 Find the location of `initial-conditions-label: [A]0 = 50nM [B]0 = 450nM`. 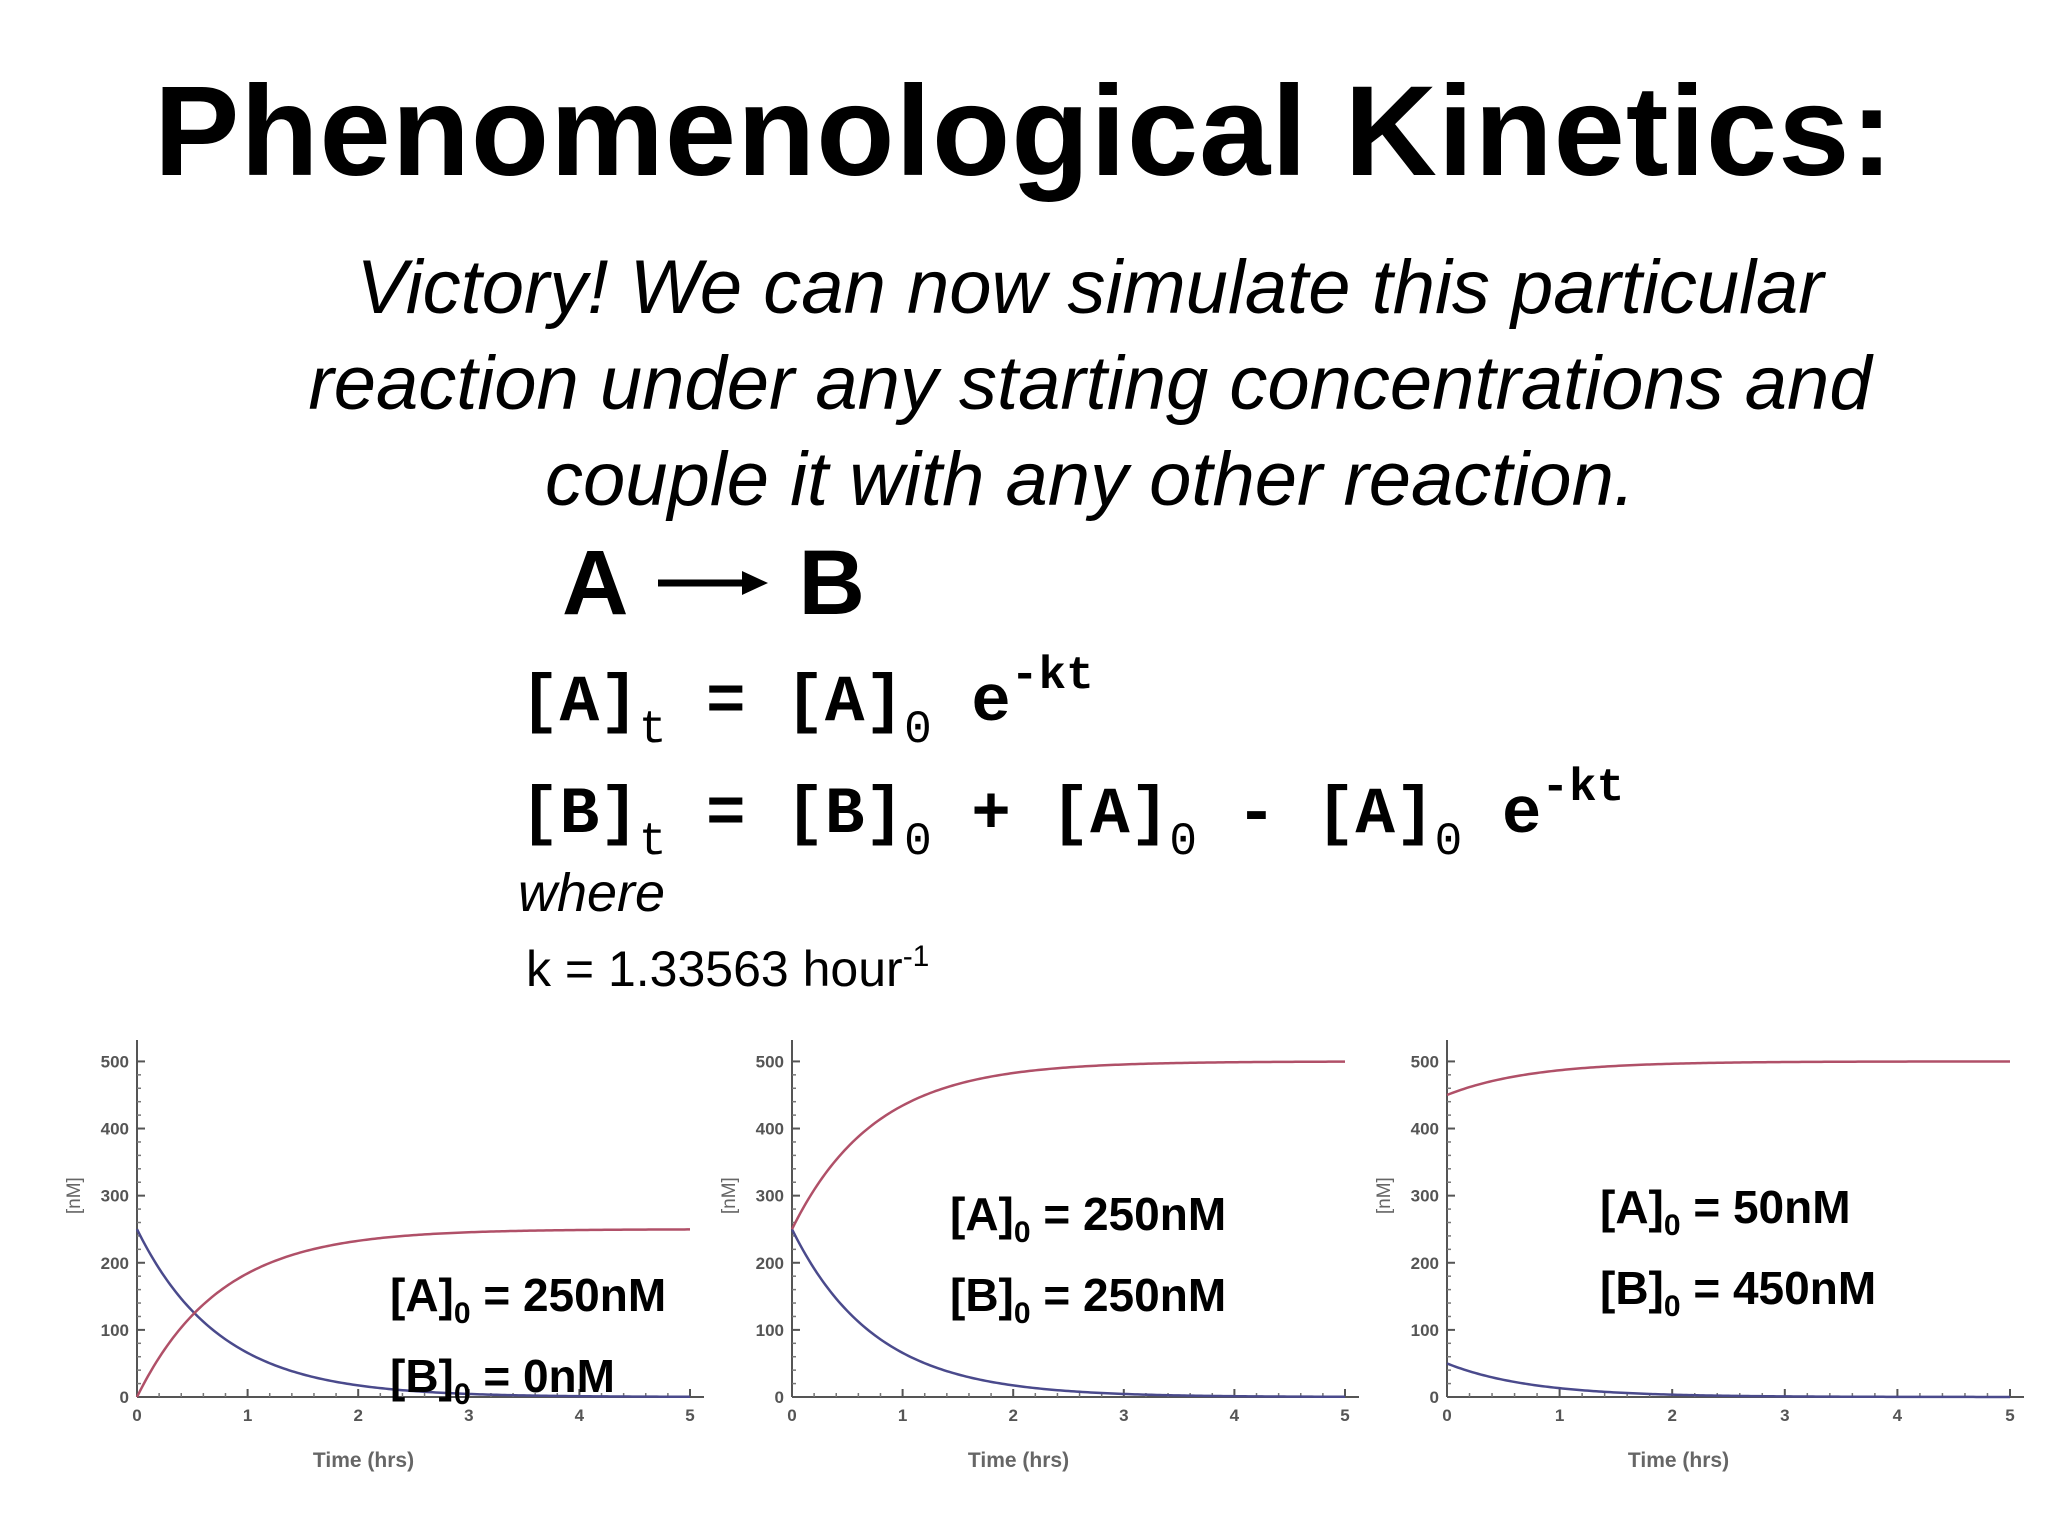

initial-conditions-label: [A]0 = 50nM [B]0 = 450nM is located at coordinates (1738, 1257).